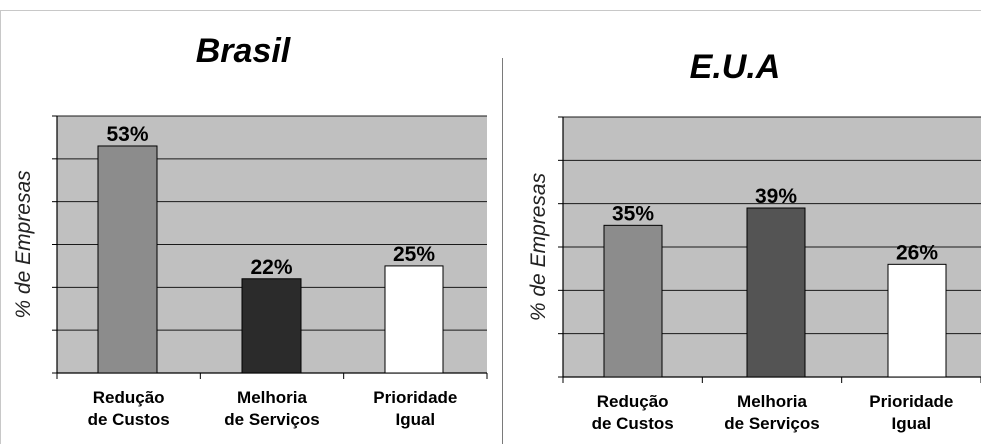  What do you see at coordinates (735, 67) in the screenshot?
I see `chart-title: E.U.A` at bounding box center [735, 67].